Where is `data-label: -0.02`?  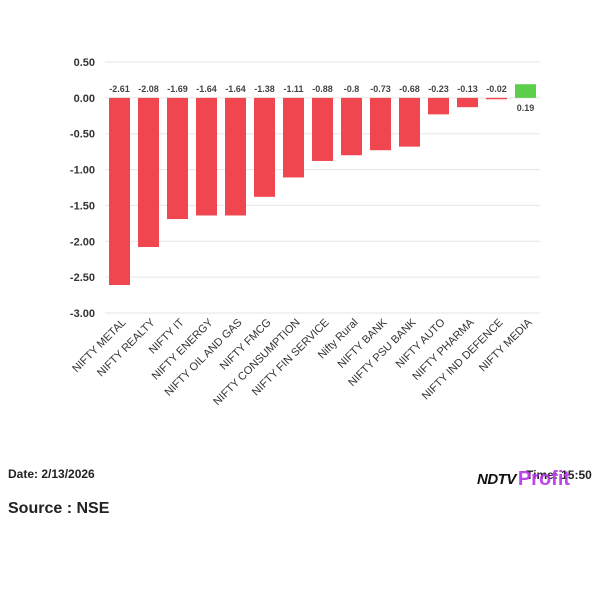
data-label: -0.02 is located at coordinates (496, 89).